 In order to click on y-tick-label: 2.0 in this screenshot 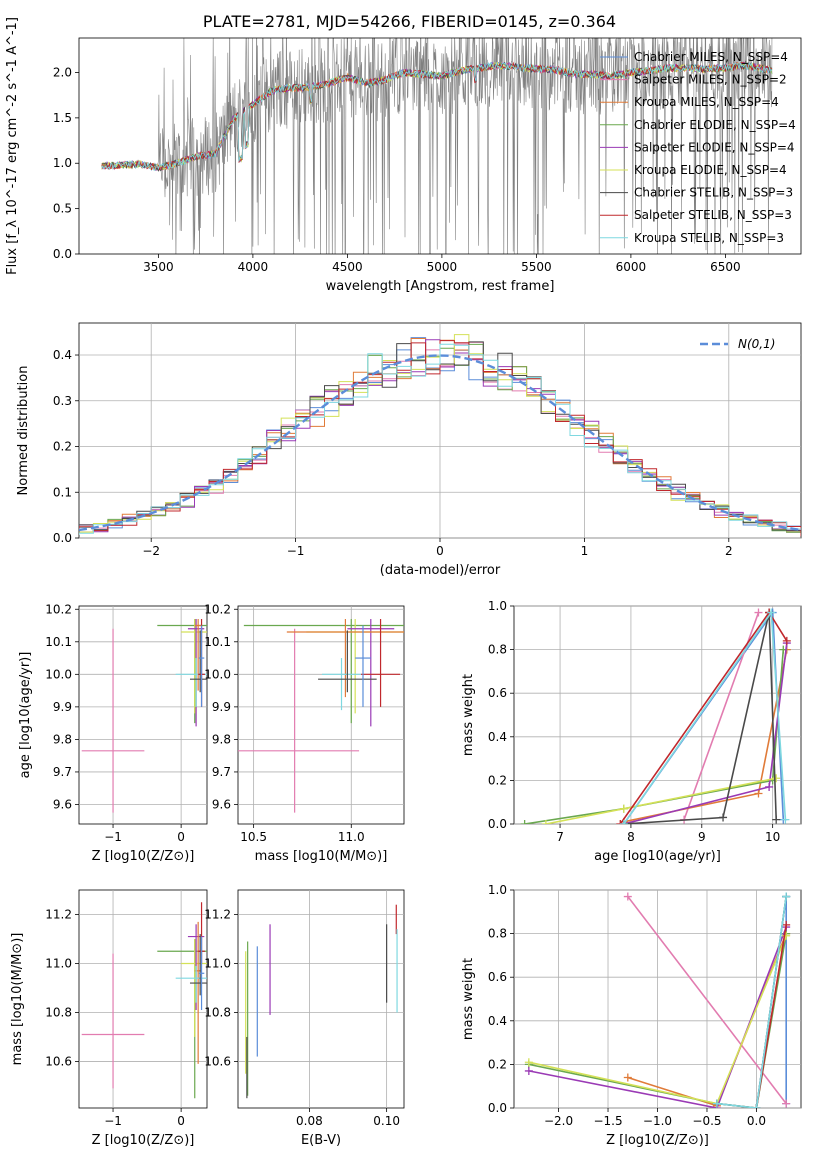, I will do `click(62, 72)`.